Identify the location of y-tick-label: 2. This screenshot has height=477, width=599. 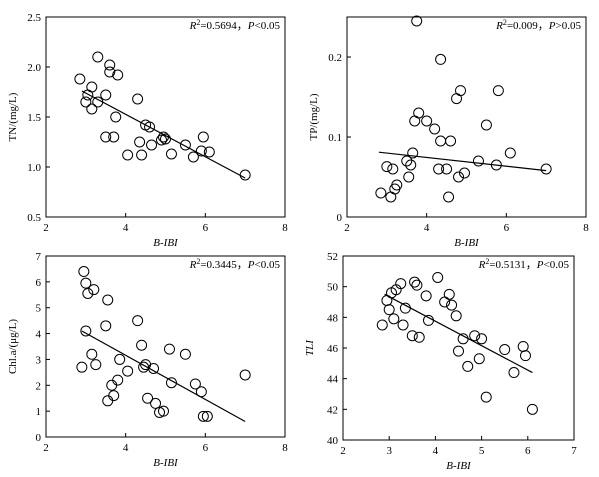
(39, 386).